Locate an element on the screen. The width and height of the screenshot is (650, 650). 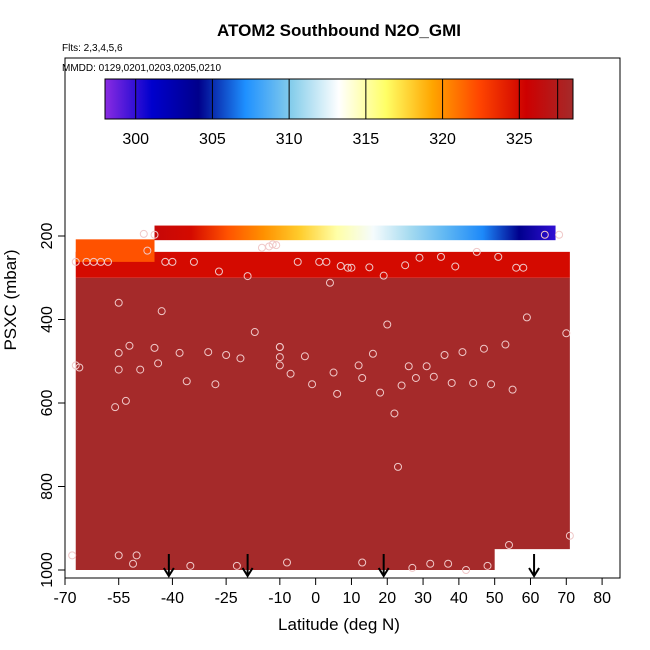
colorbar-tick-label: 305 is located at coordinates (212, 139).